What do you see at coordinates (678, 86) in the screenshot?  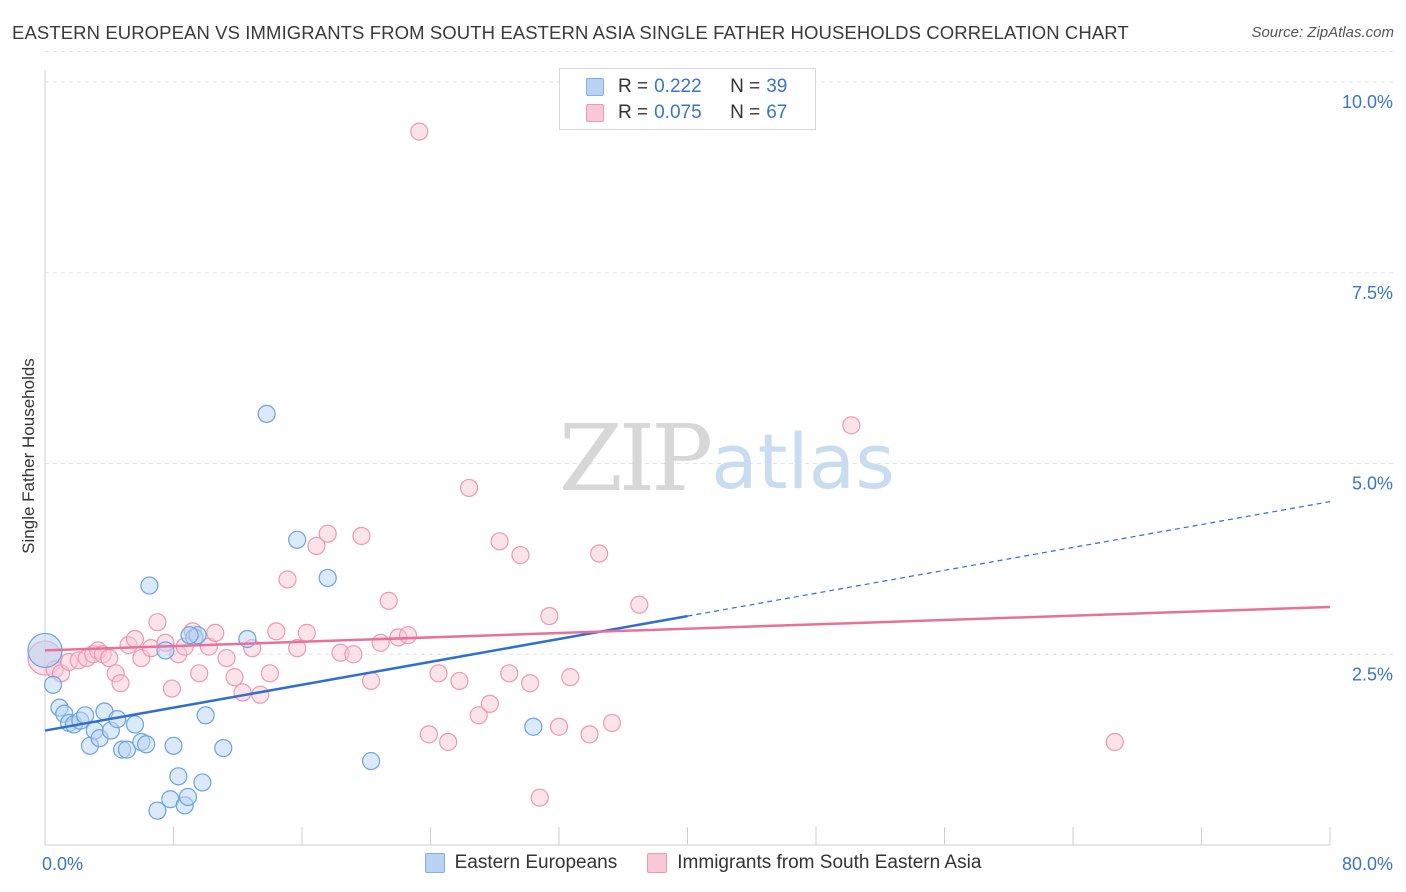 I see `r-value: 0.222` at bounding box center [678, 86].